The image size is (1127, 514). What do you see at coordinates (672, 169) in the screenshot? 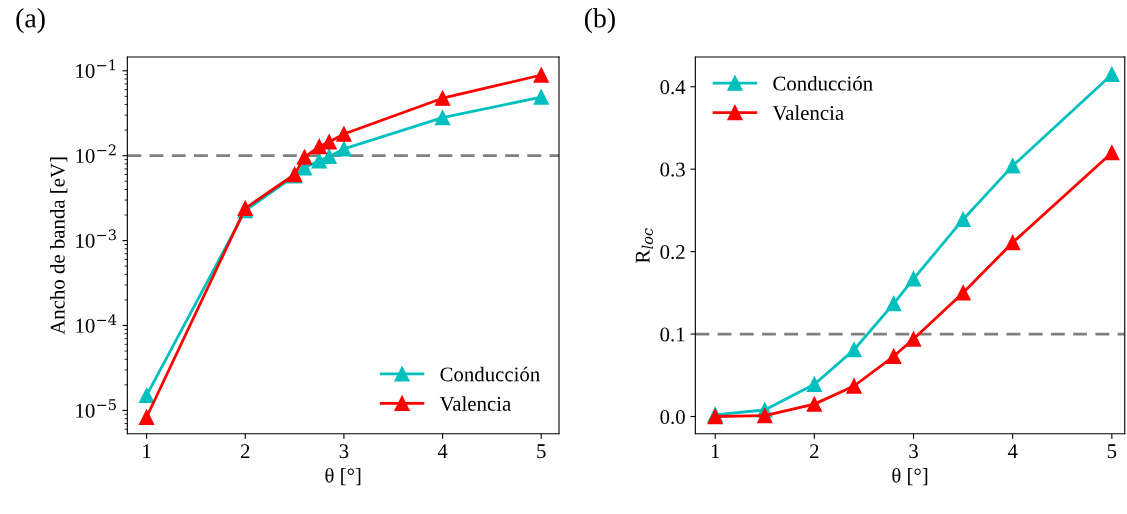
I see `y-tick-label: 0.3` at bounding box center [672, 169].